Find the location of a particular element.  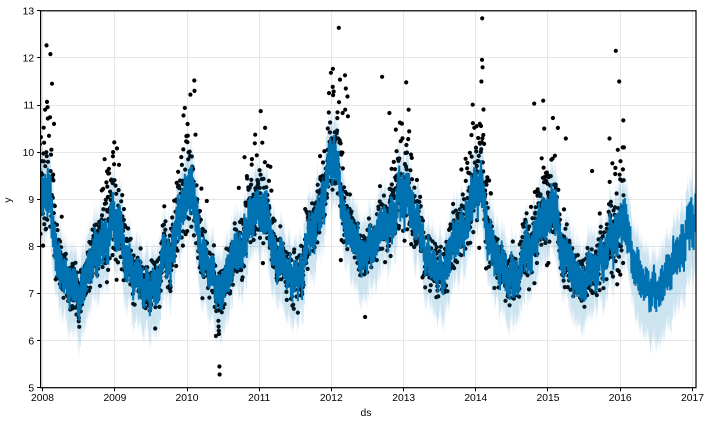

svg-text: 5 is located at coordinates (31, 388).